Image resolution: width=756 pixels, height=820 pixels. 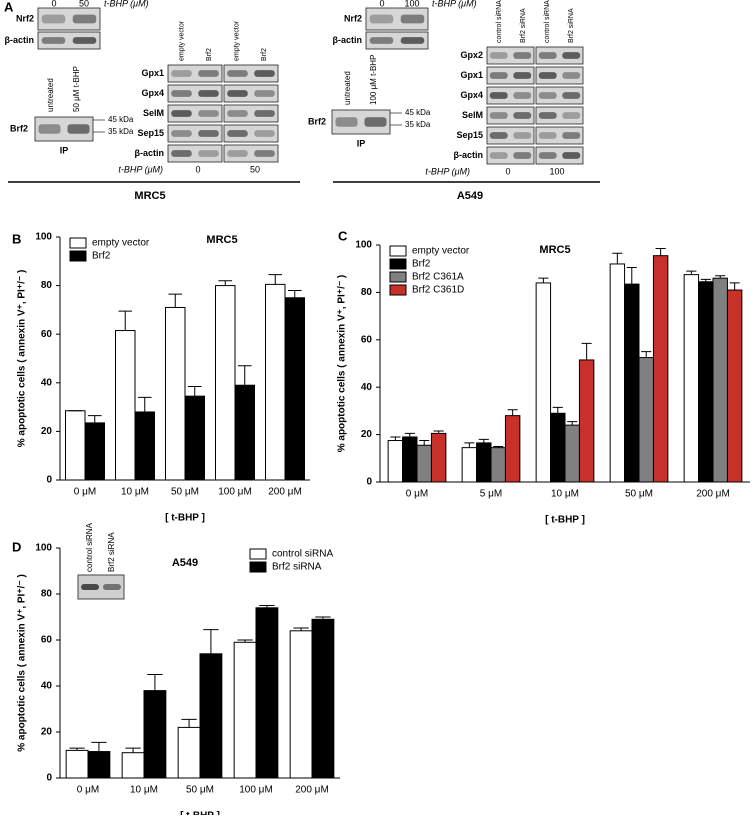 What do you see at coordinates (302, 554) in the screenshot?
I see `legend-label: control siRNA` at bounding box center [302, 554].